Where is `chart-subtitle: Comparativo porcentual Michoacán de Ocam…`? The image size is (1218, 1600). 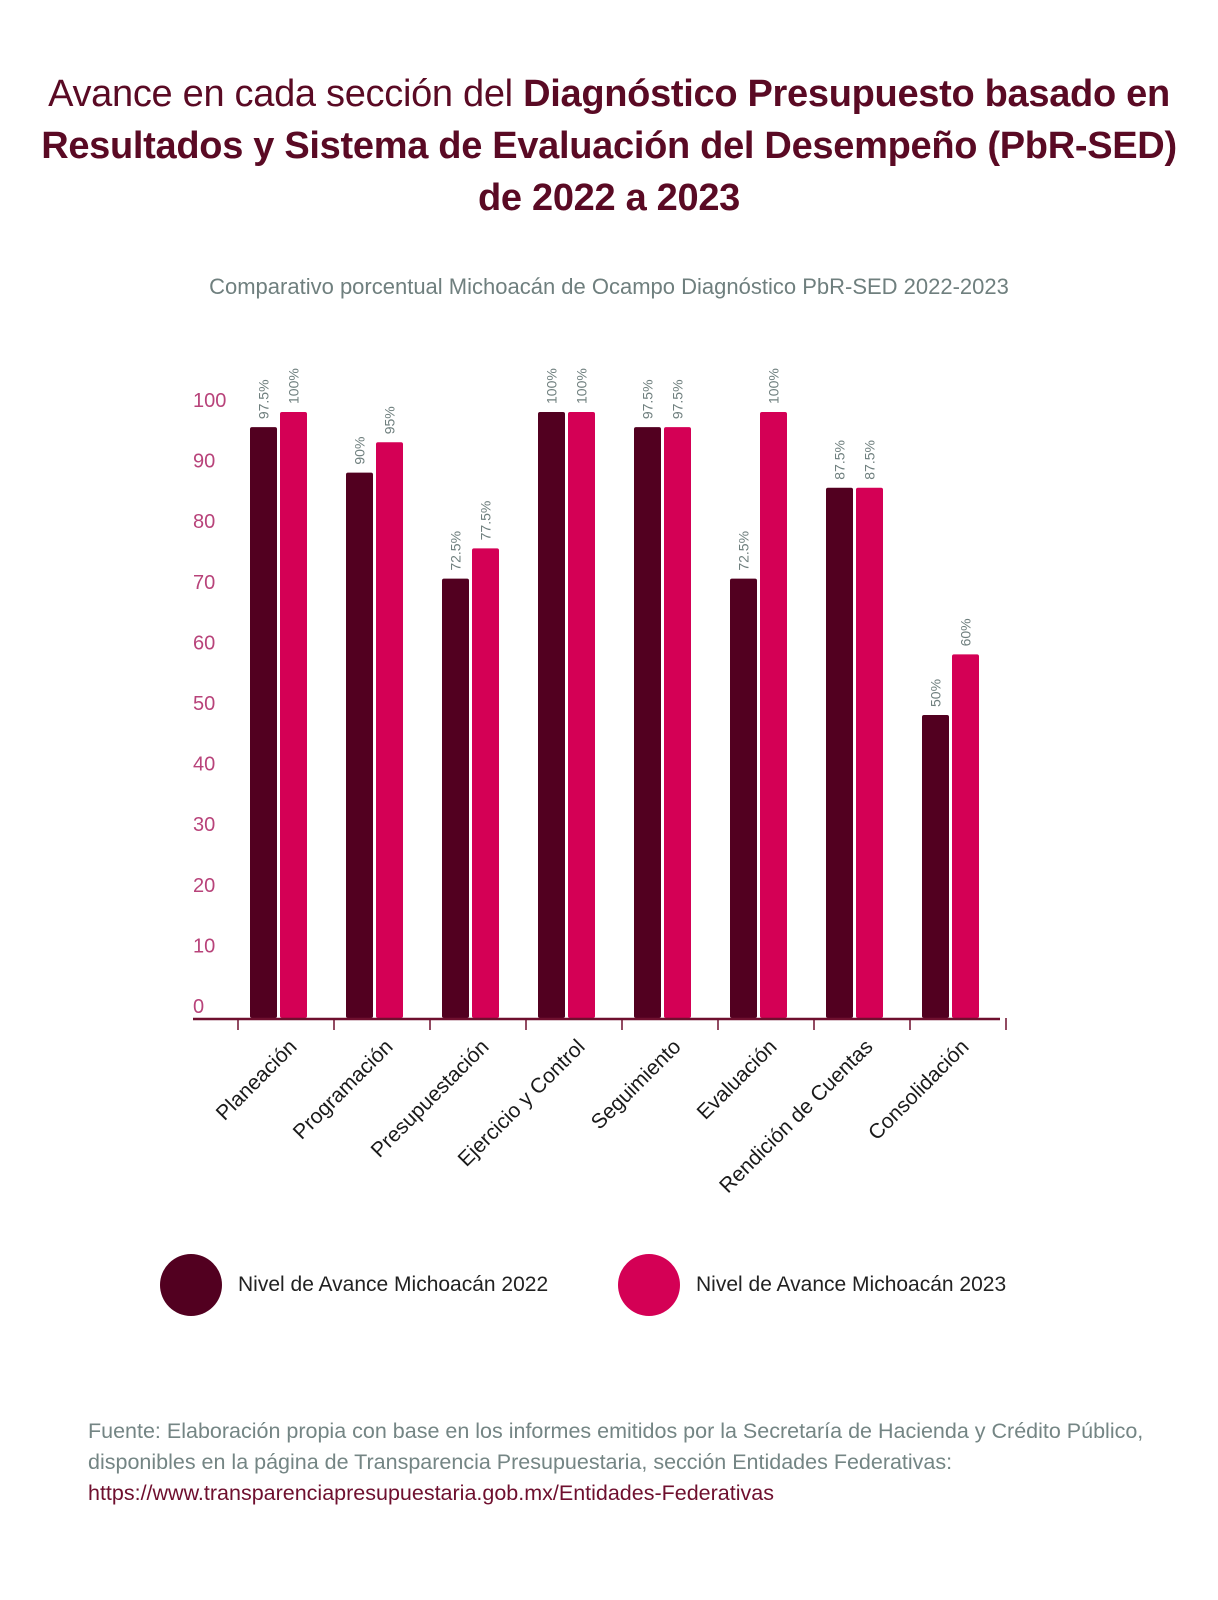 chart-subtitle: Comparativo porcentual Michoacán de Ocam… is located at coordinates (609, 286).